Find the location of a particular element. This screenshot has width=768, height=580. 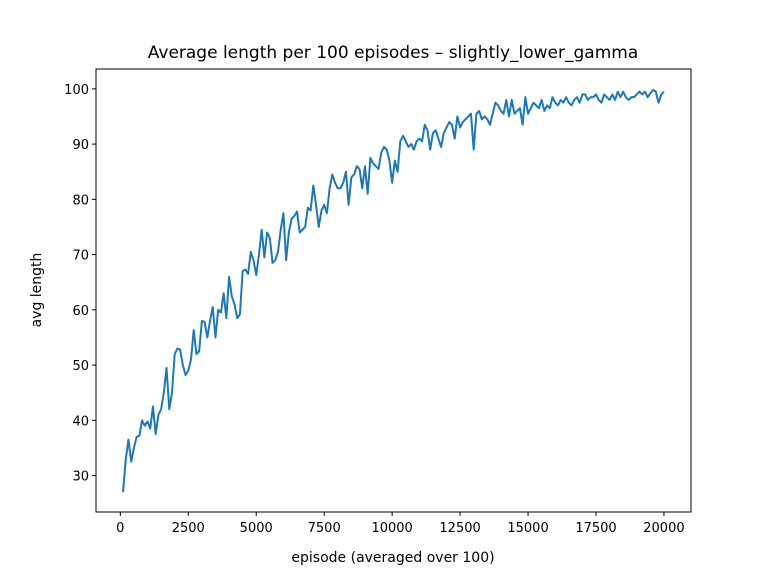

y-tick-label: 70 is located at coordinates (80, 256).